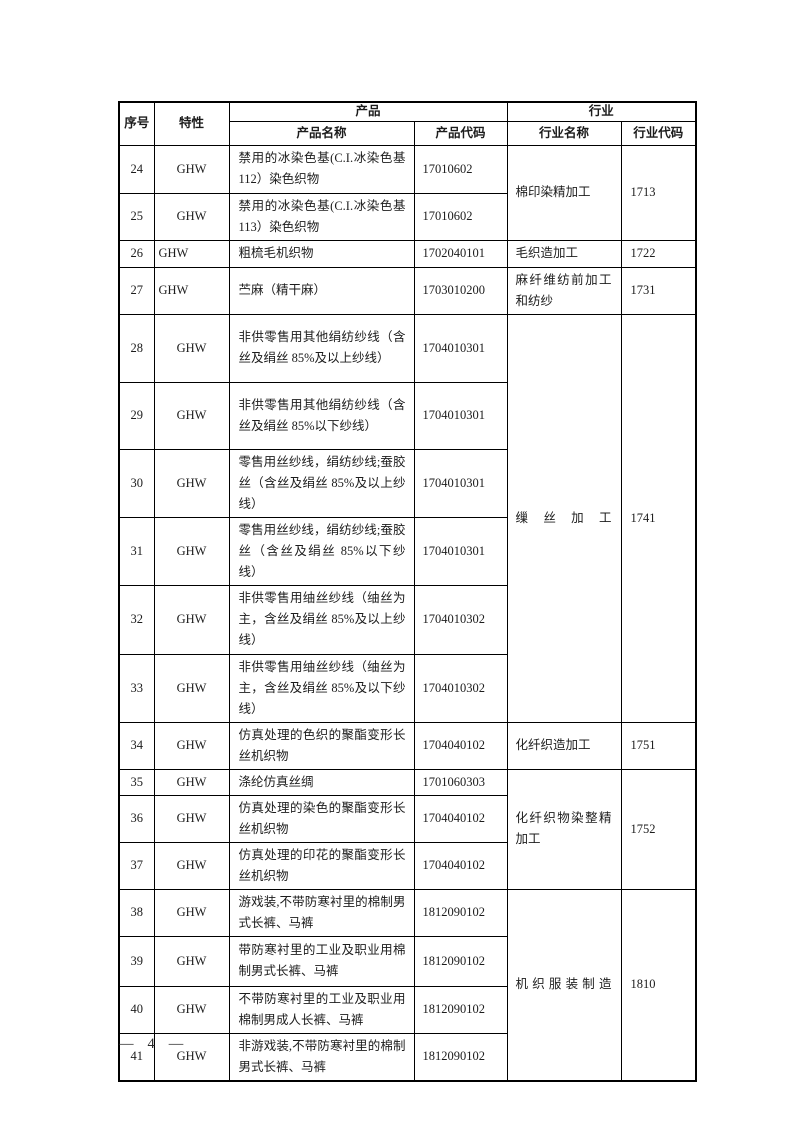  What do you see at coordinates (658, 192) in the screenshot?
I see `industry-code-cell: 1713` at bounding box center [658, 192].